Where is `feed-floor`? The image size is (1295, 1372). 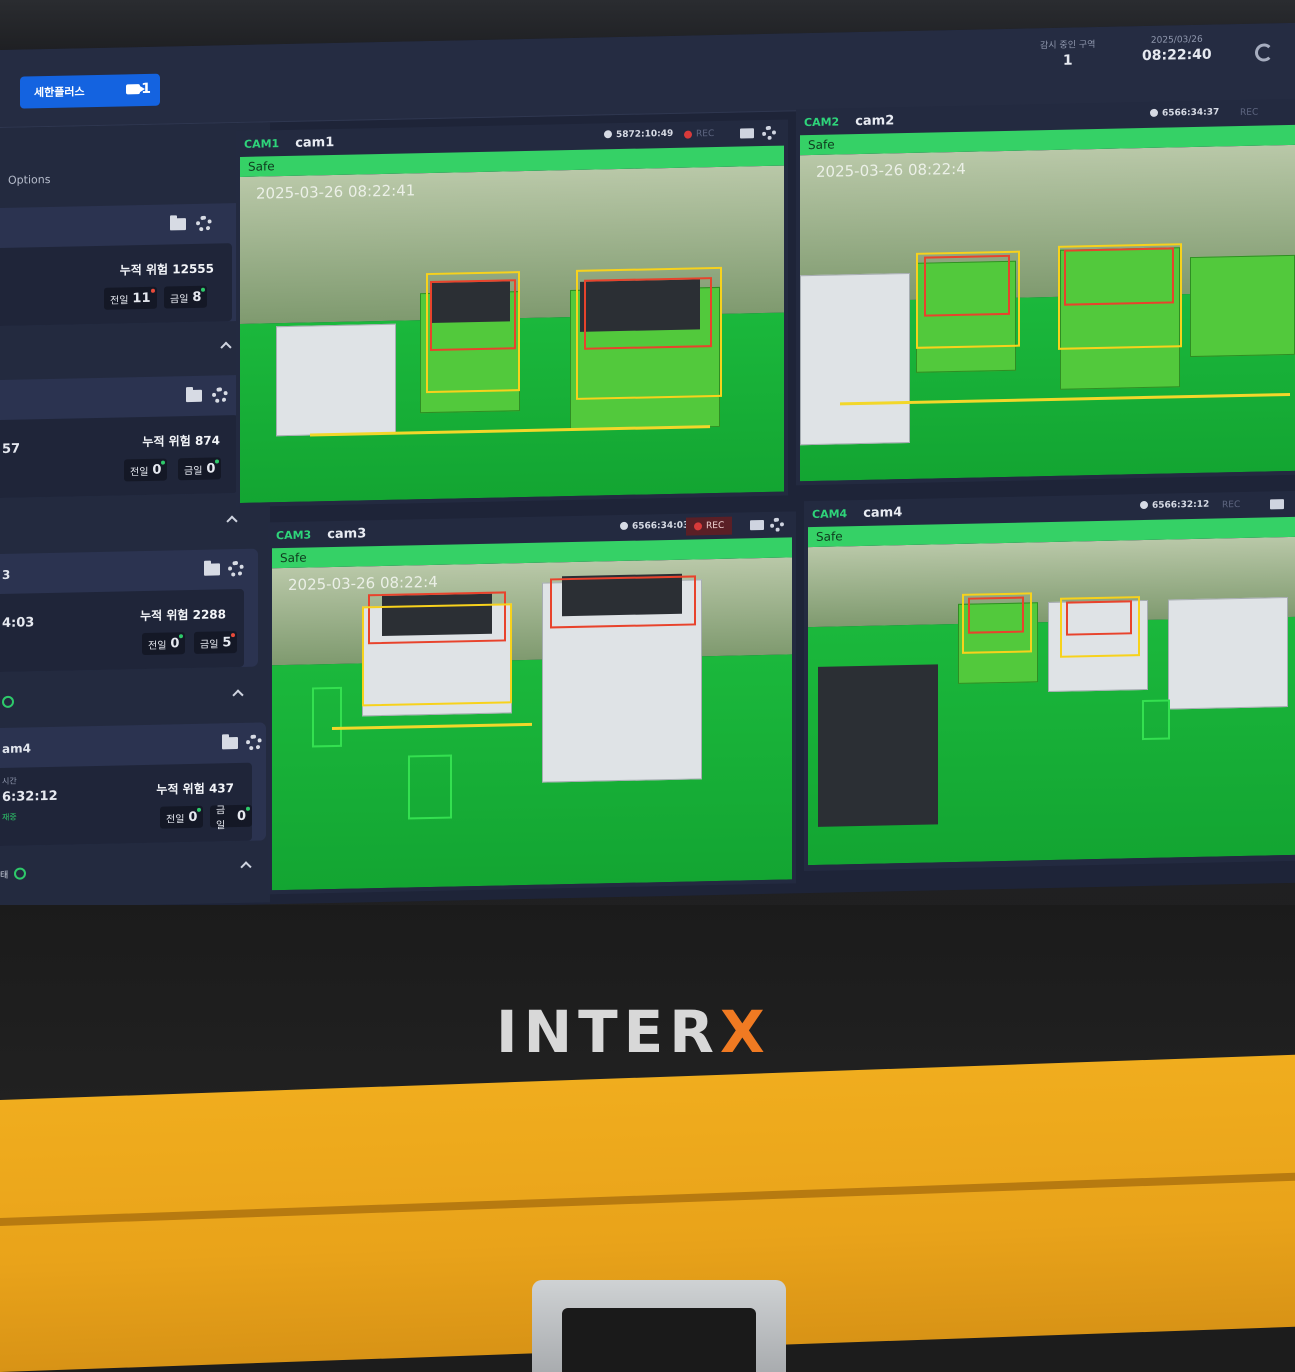 feed-floor is located at coordinates (532, 772).